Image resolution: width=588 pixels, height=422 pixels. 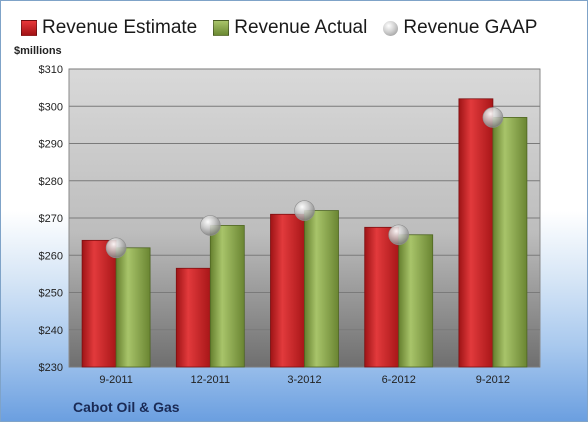 What do you see at coordinates (51, 368) in the screenshot?
I see `y-tick-label: $230` at bounding box center [51, 368].